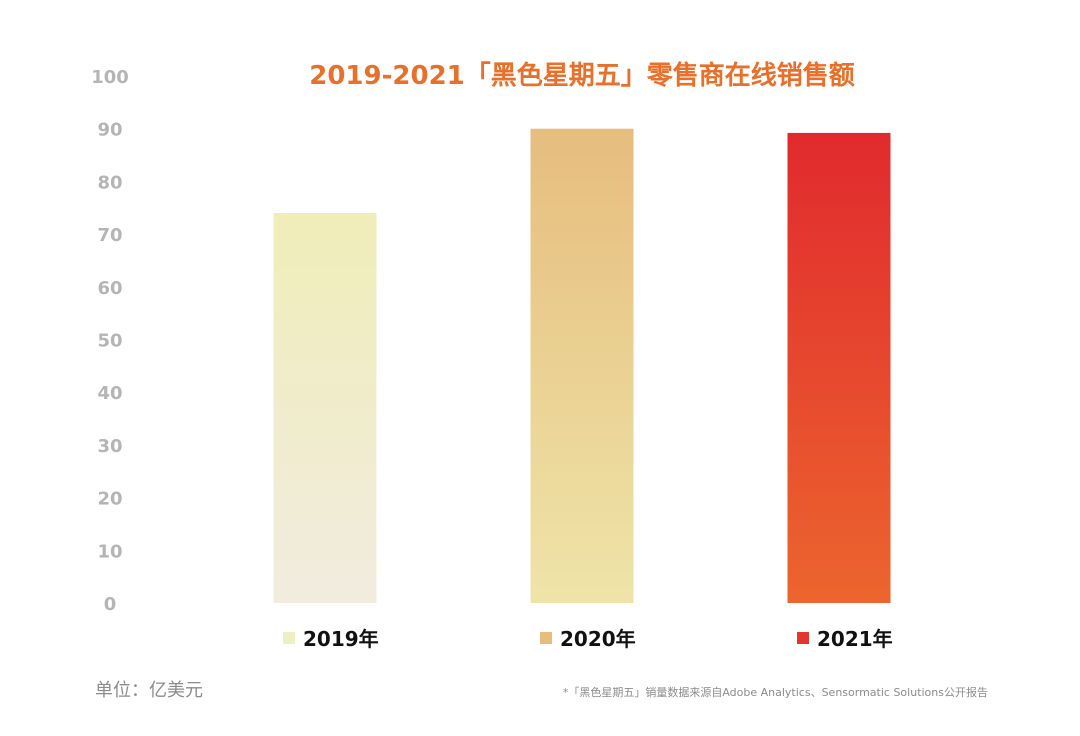  Describe the element at coordinates (109, 393) in the screenshot. I see `y-tick-label: 40` at that location.